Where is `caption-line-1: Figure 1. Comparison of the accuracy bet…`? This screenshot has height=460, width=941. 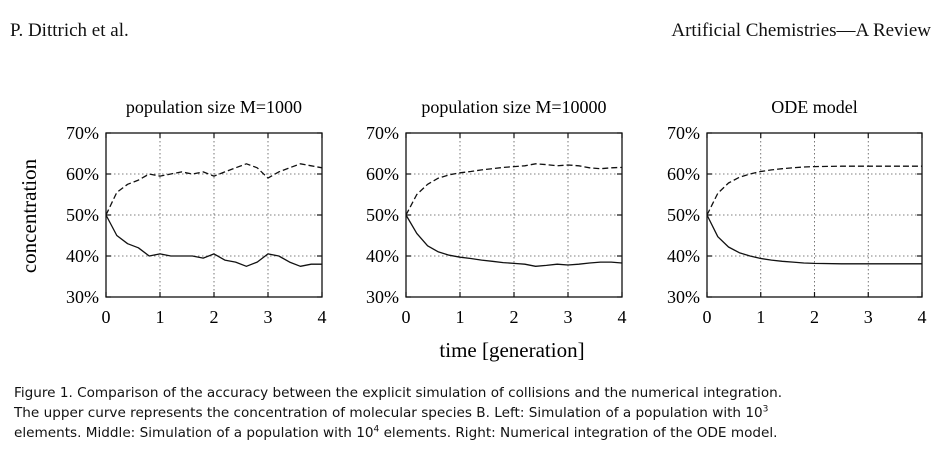 caption-line-1: Figure 1. Comparison of the accuracy bet… is located at coordinates (398, 393).